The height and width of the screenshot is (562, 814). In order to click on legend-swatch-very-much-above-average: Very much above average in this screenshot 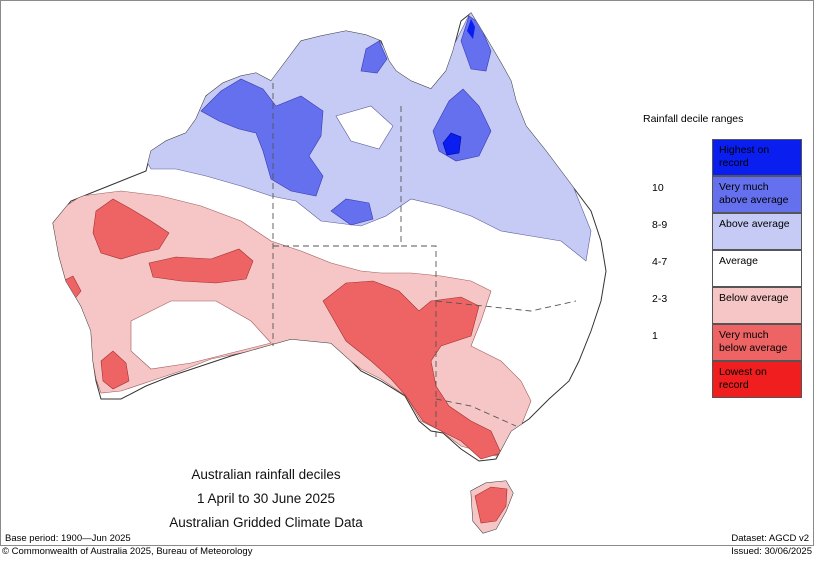, I will do `click(757, 194)`.